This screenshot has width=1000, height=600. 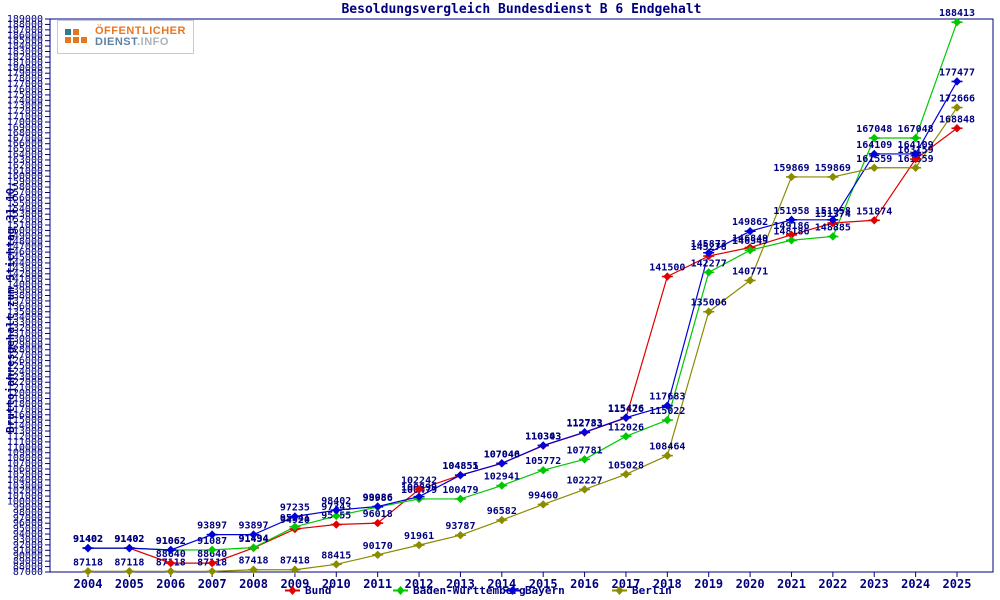 I want to click on y-tick-label: 108000, so click(x=25, y=458).